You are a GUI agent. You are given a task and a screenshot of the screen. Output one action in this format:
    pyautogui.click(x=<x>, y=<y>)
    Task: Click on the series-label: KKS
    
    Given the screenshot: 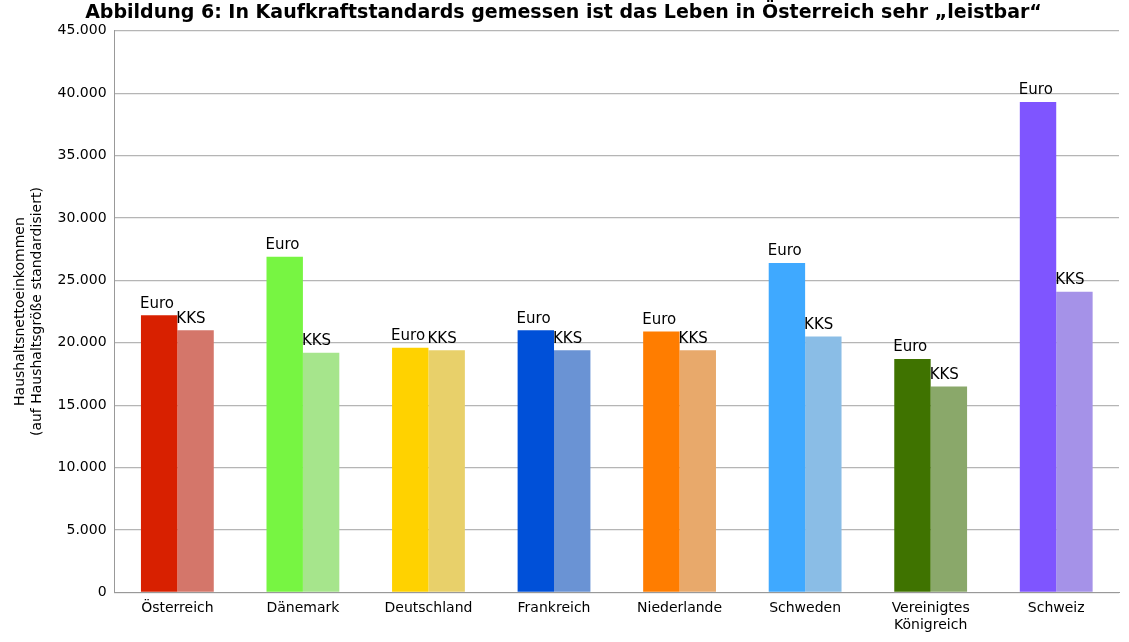 What is the action you would take?
    pyautogui.click(x=316, y=340)
    